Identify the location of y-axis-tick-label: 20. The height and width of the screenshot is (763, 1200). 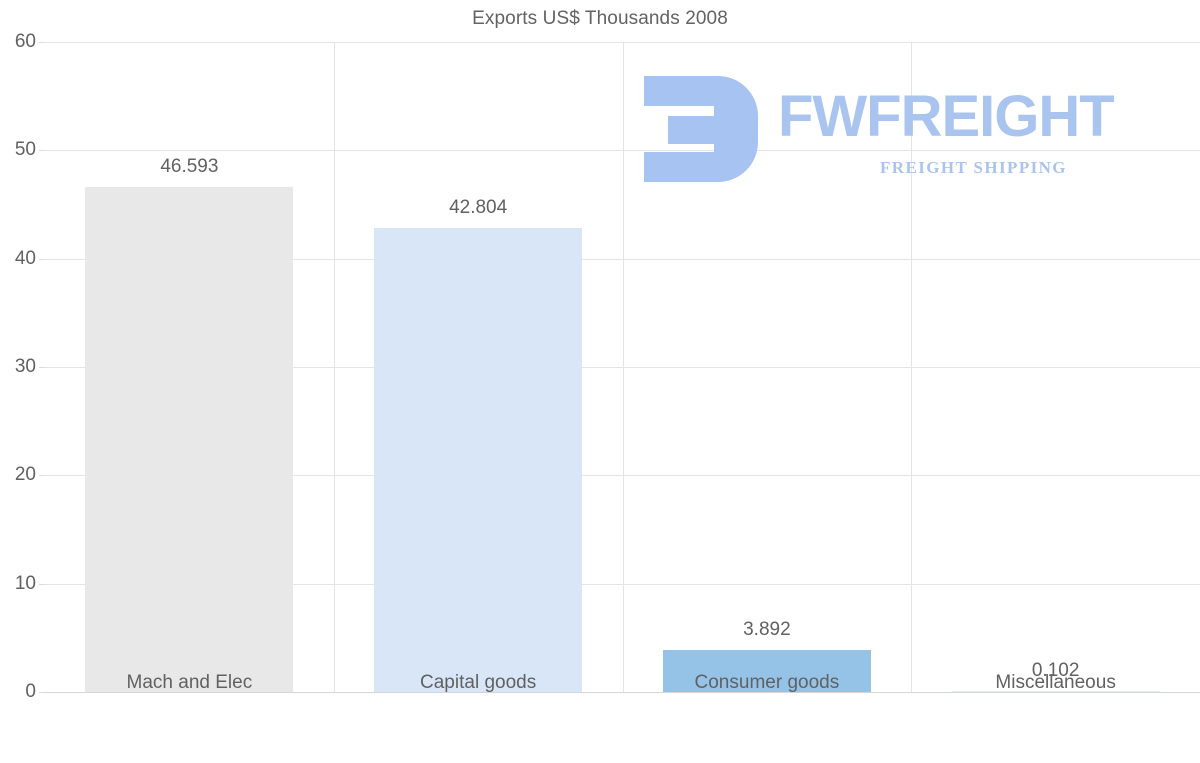
(25, 475).